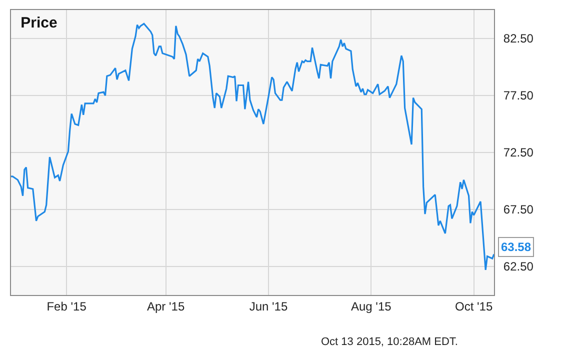 This screenshot has height=358, width=575. What do you see at coordinates (268, 306) in the screenshot?
I see `x-tick-label: Jun '15` at bounding box center [268, 306].